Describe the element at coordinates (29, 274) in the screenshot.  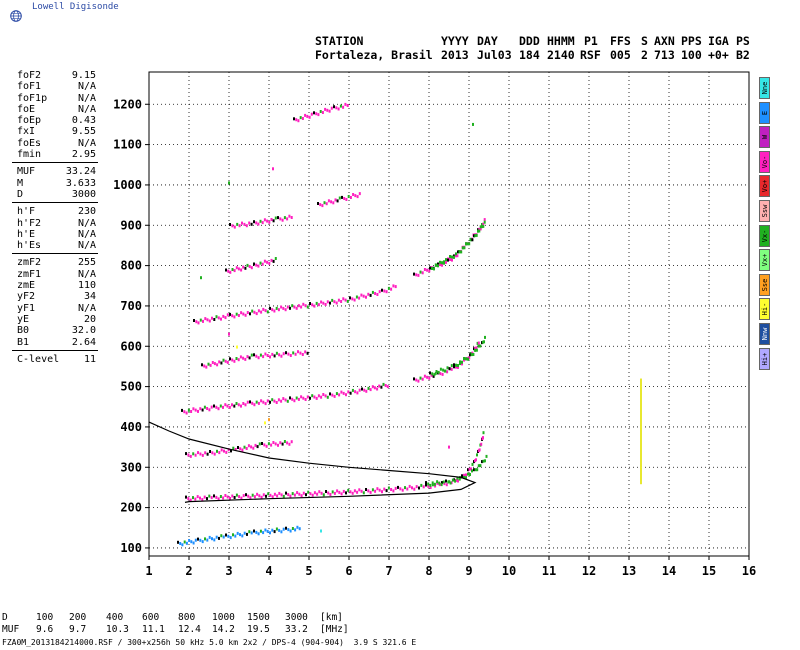
I see `param-label: zmF1` at that location.